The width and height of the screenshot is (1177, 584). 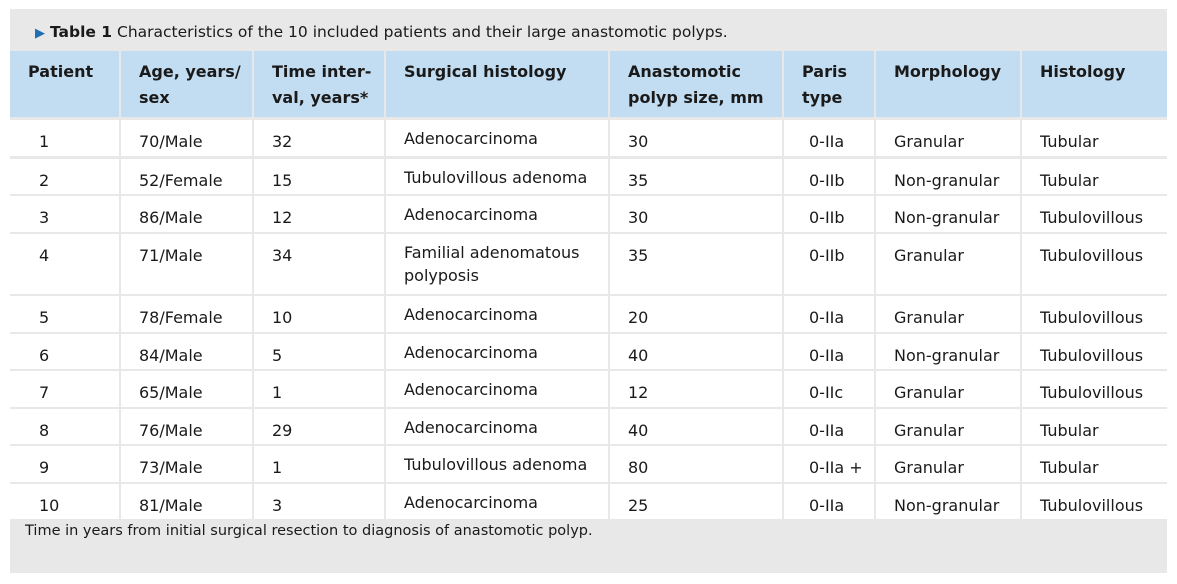 I want to click on column-header-line: type, so click(x=822, y=97).